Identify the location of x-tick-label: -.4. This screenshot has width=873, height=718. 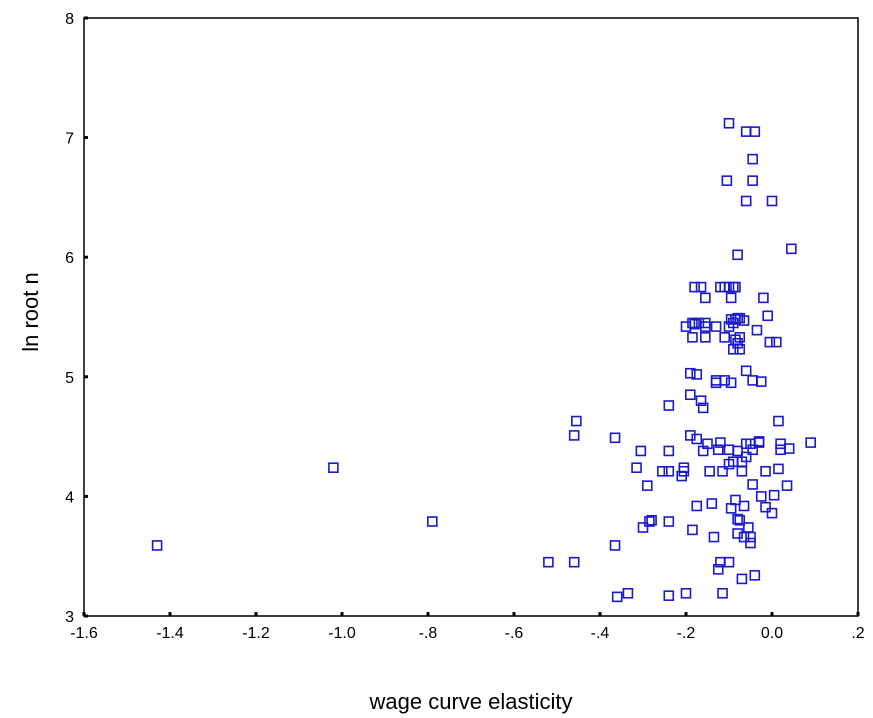
(600, 633).